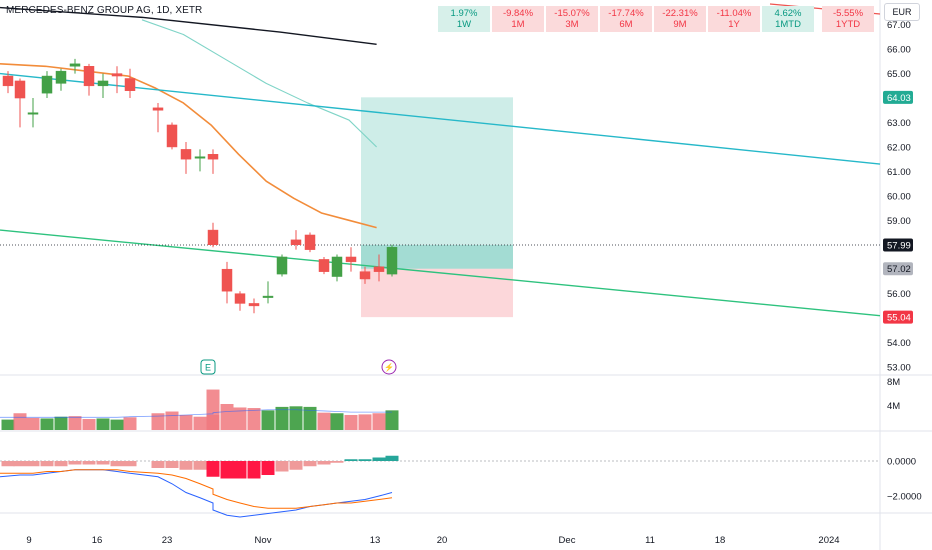 This screenshot has height=550, width=932. I want to click on macd-pane, so click(440, 486).